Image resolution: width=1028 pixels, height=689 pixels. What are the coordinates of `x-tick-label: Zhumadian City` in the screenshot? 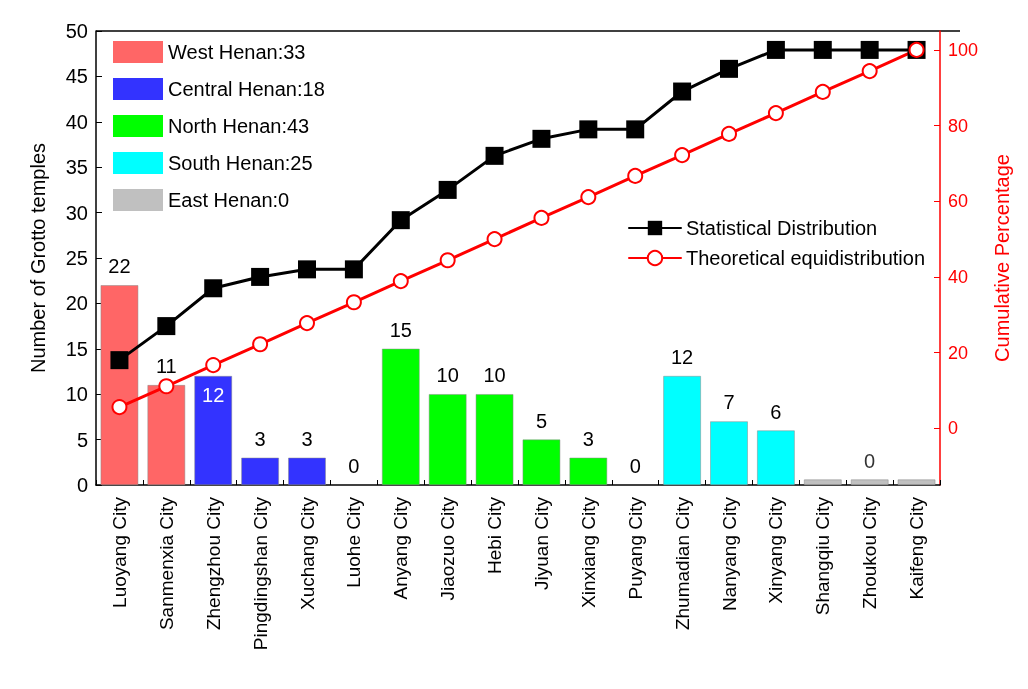 It's located at (682, 563).